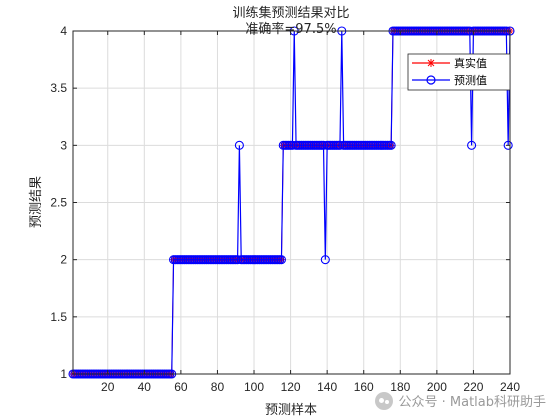 Image resolution: width=560 pixels, height=420 pixels. Describe the element at coordinates (290, 13) in the screenshot. I see `chart-title: 训练集预测结果对比` at that location.